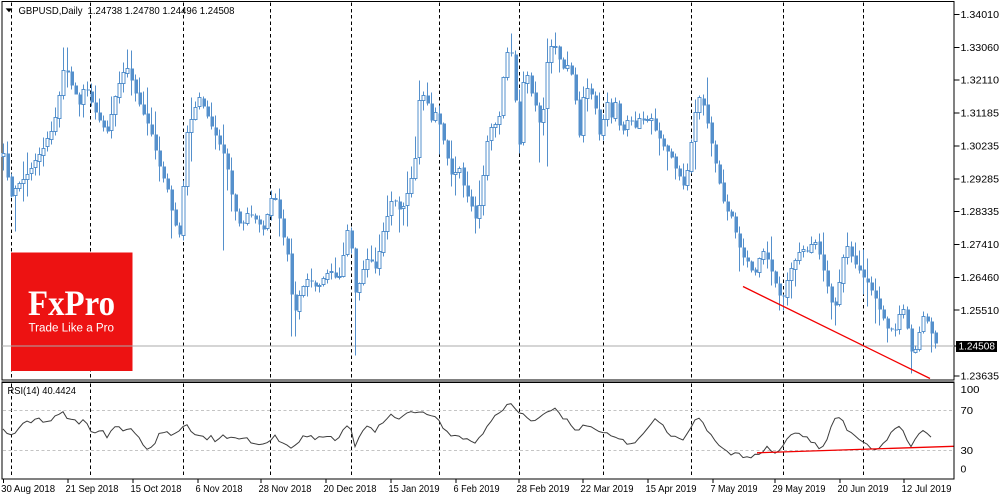  What do you see at coordinates (980, 114) in the screenshot?
I see `svg-text: 1.31185` at bounding box center [980, 114].